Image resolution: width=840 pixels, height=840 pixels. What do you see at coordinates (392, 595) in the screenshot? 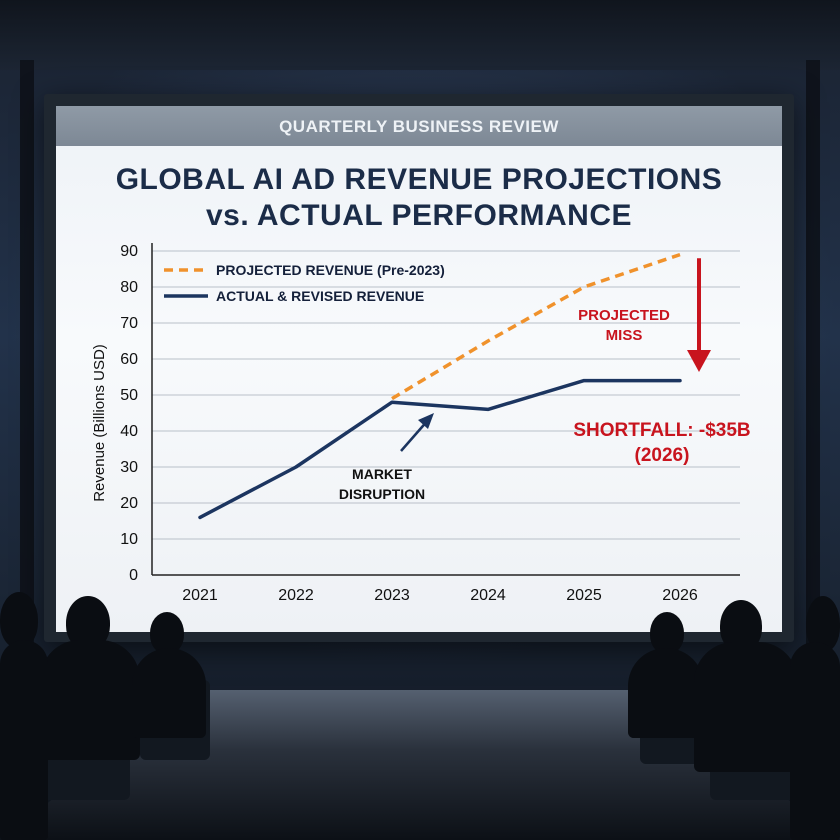
I see `x-tick-label: 2023` at bounding box center [392, 595].